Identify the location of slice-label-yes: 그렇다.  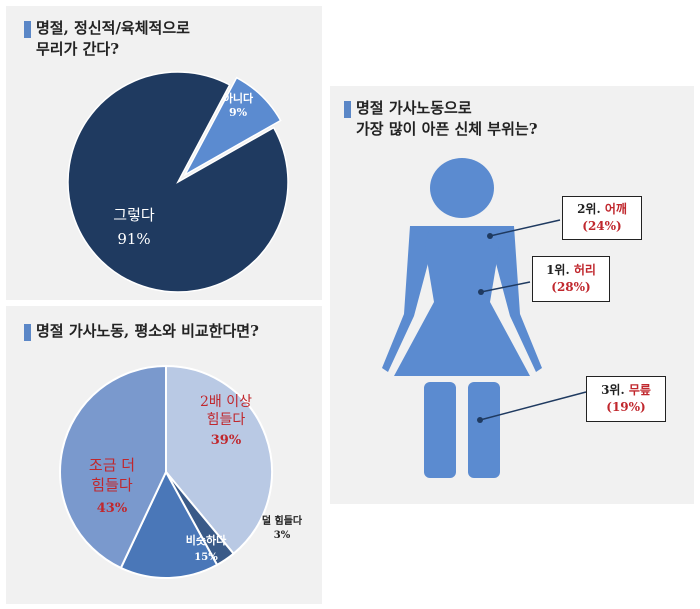
(134, 215).